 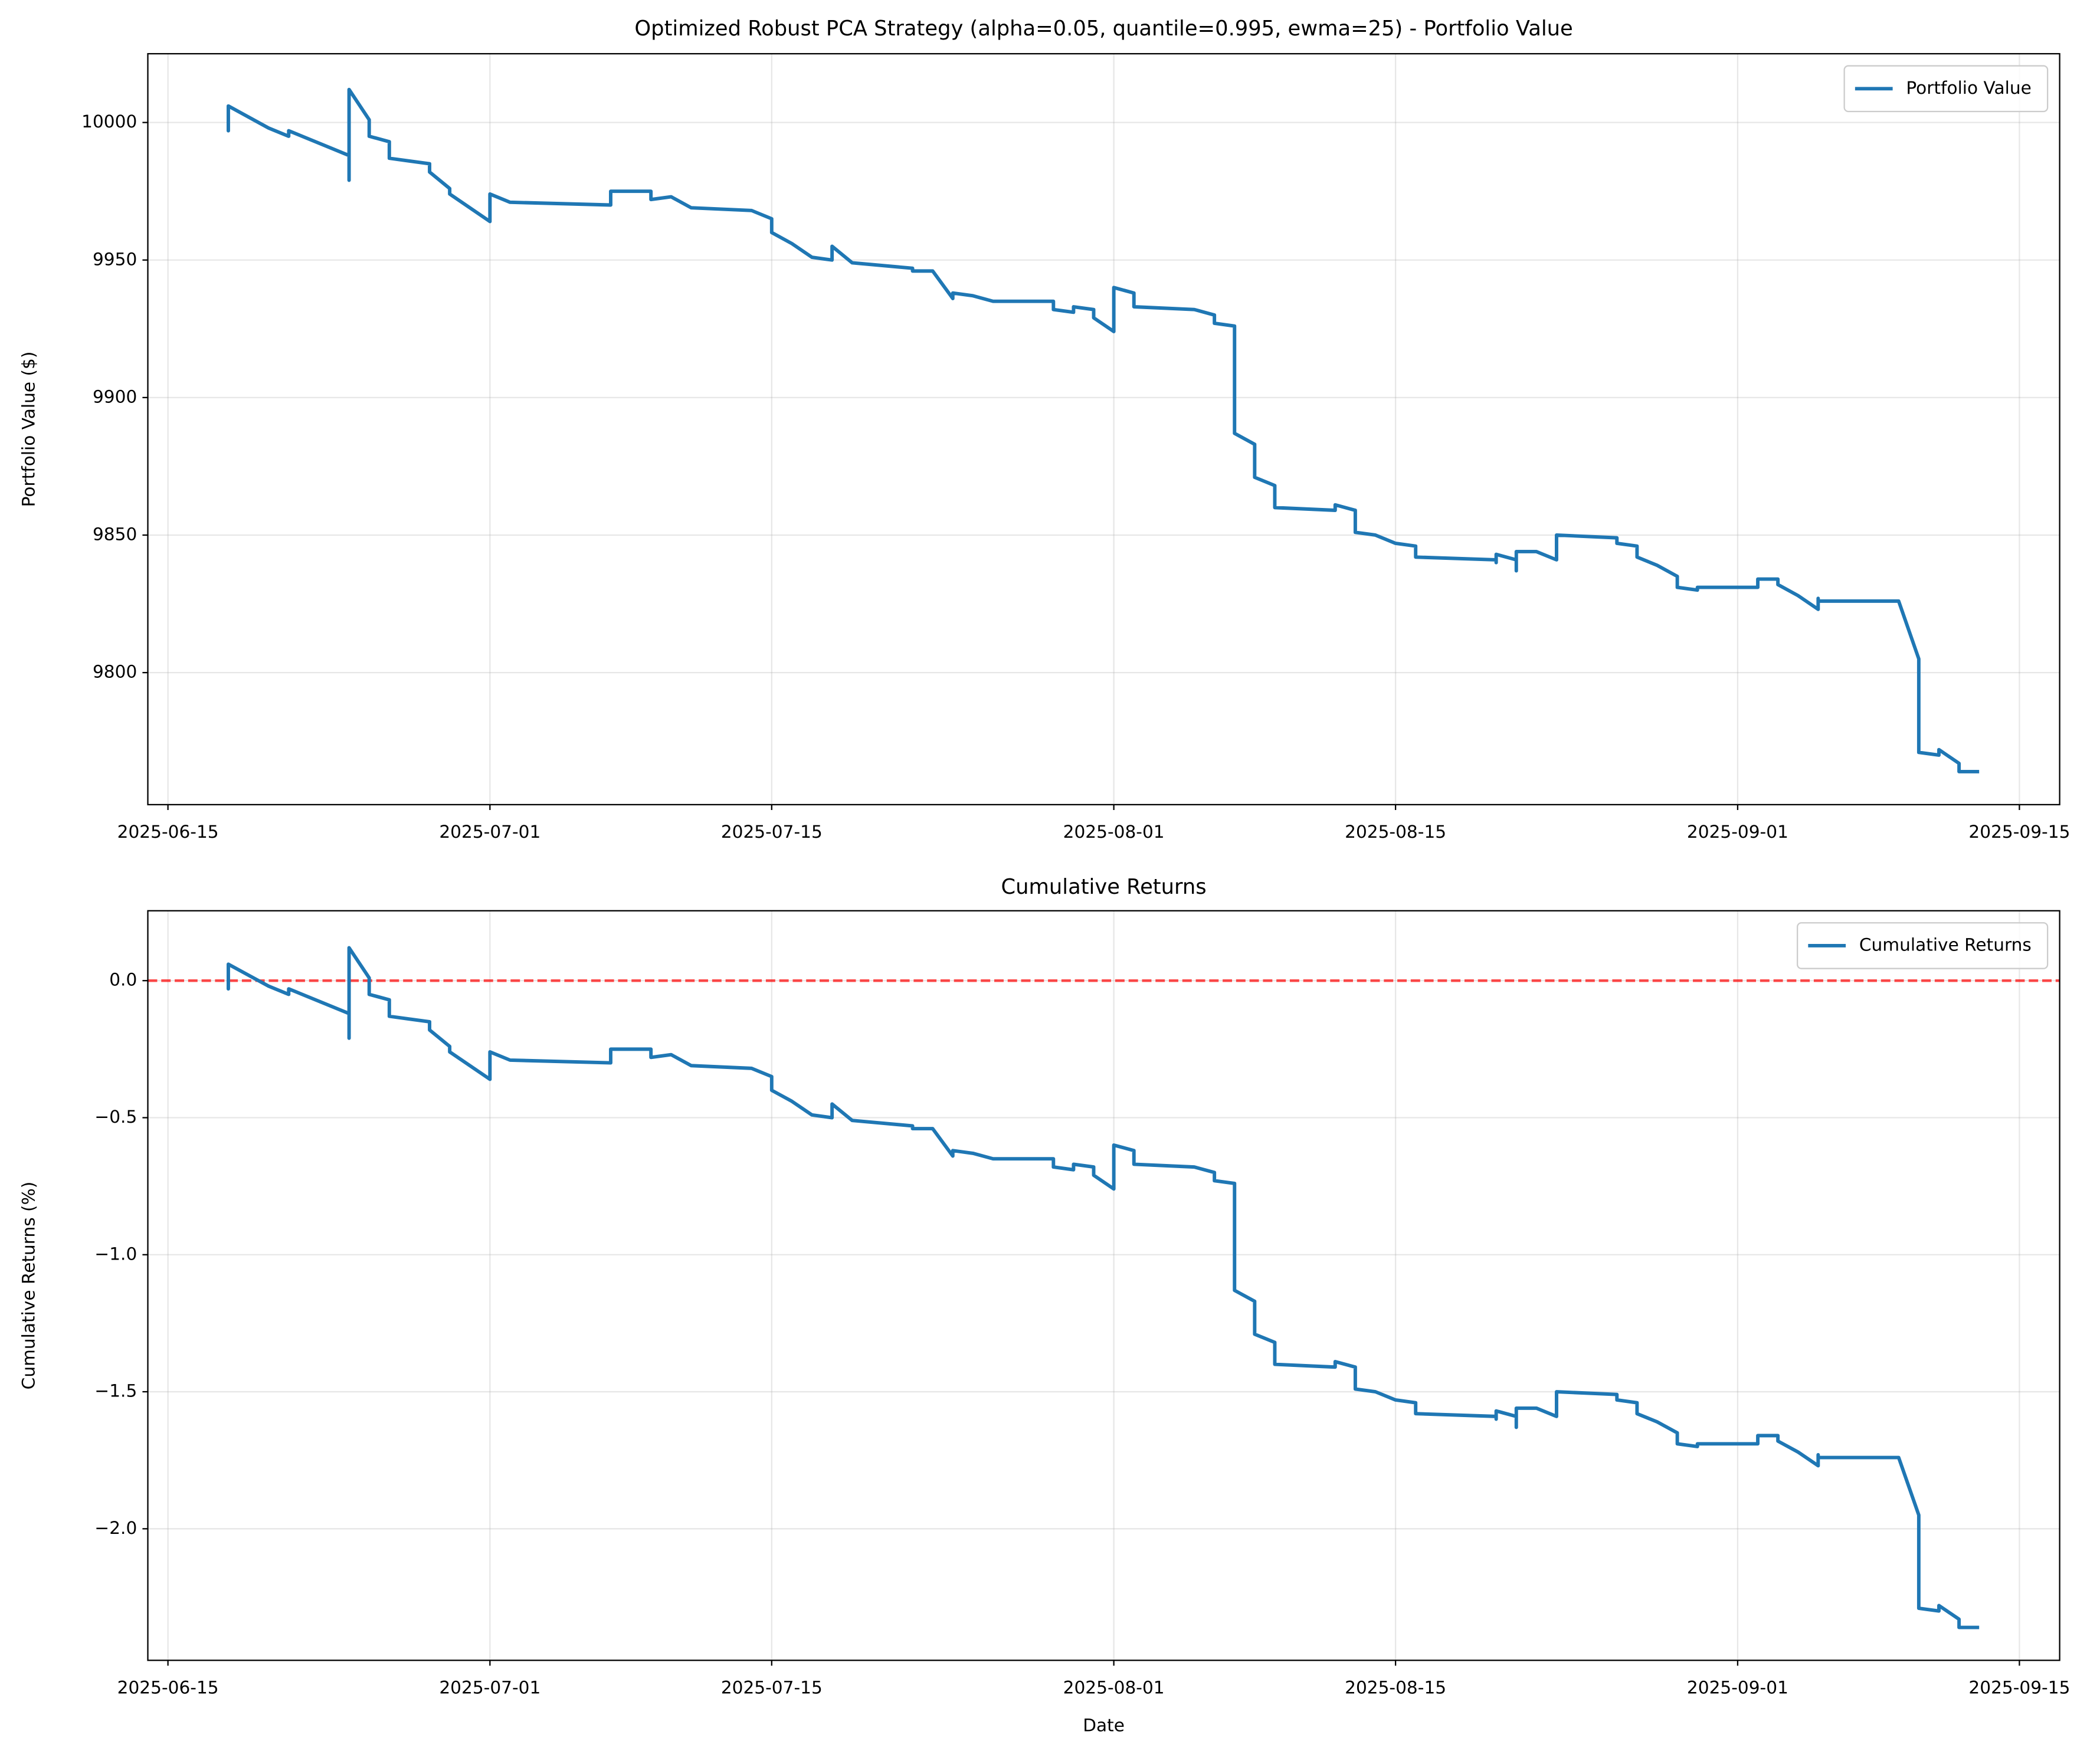 I want to click on legend-label: Cumulative Returns, so click(x=1945, y=945).